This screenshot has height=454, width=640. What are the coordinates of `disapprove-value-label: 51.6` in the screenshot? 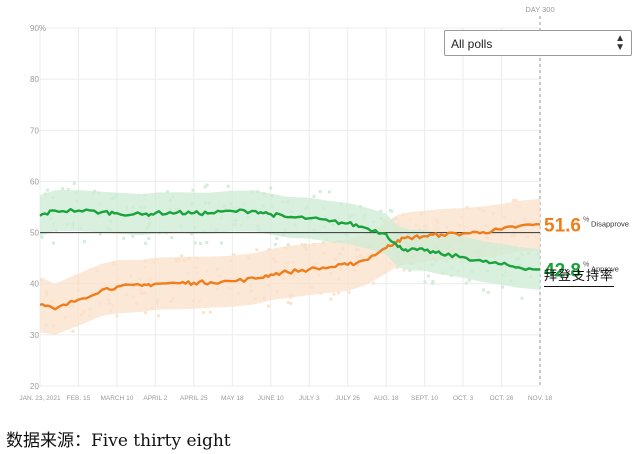 It's located at (562, 225).